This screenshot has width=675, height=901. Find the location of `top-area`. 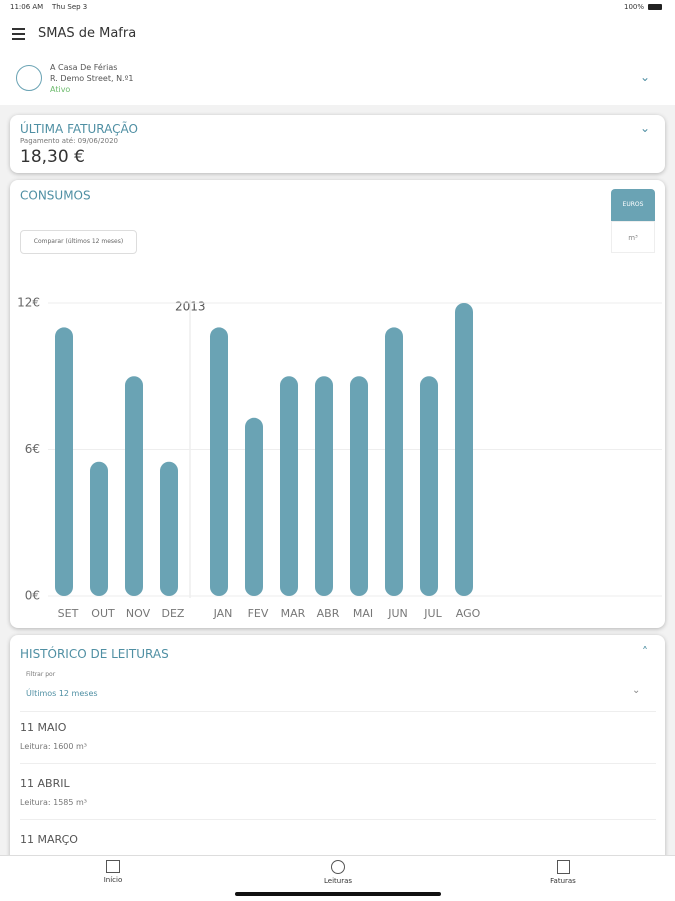

top-area is located at coordinates (337, 52).